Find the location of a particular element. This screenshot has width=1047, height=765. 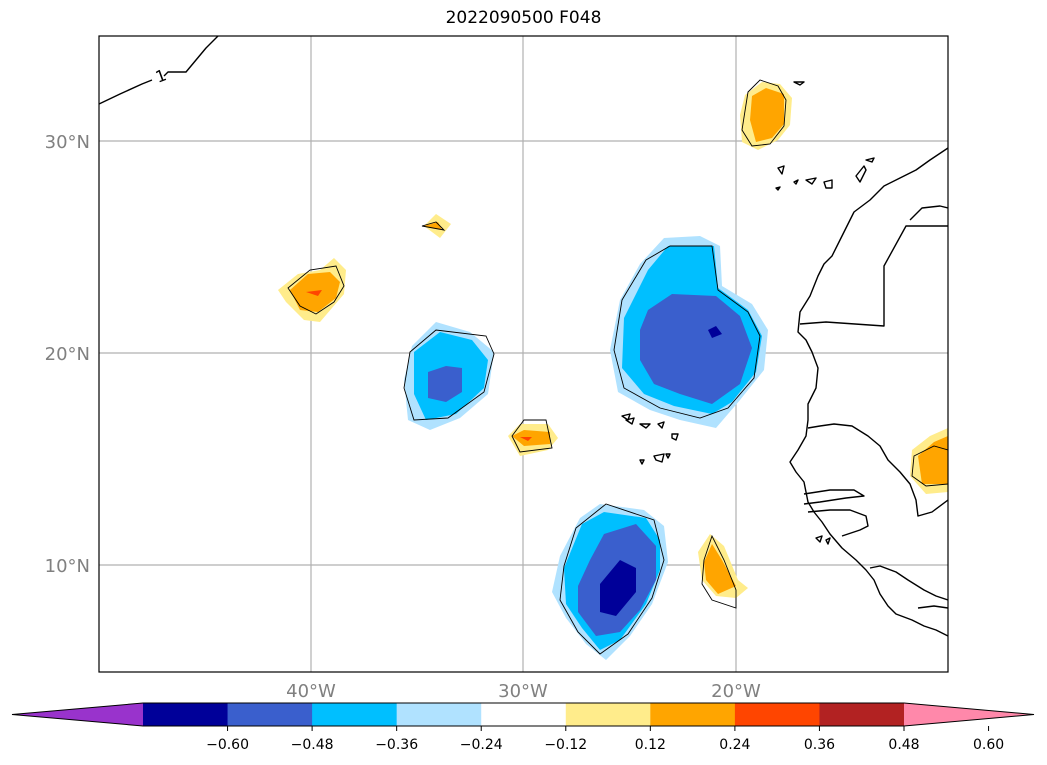

lon-label-20w: 20°W is located at coordinates (736, 691).